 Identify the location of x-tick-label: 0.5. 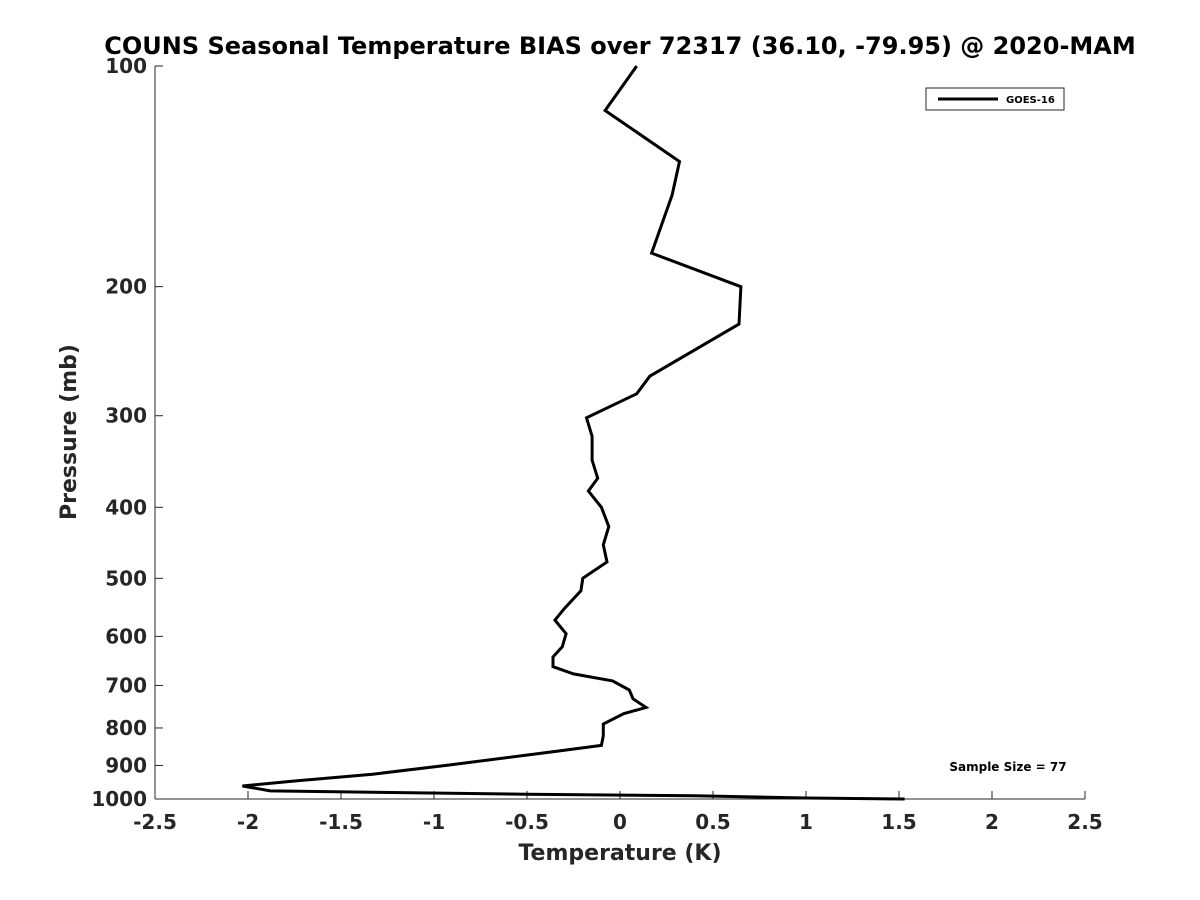
(712, 822).